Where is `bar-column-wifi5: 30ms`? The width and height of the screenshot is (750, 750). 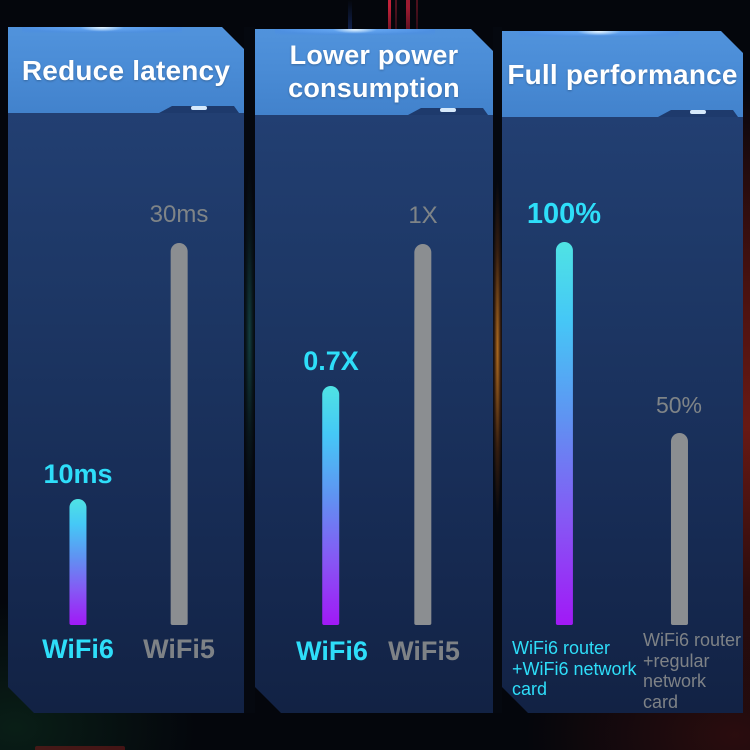 bar-column-wifi5: 30ms is located at coordinates (179, 414).